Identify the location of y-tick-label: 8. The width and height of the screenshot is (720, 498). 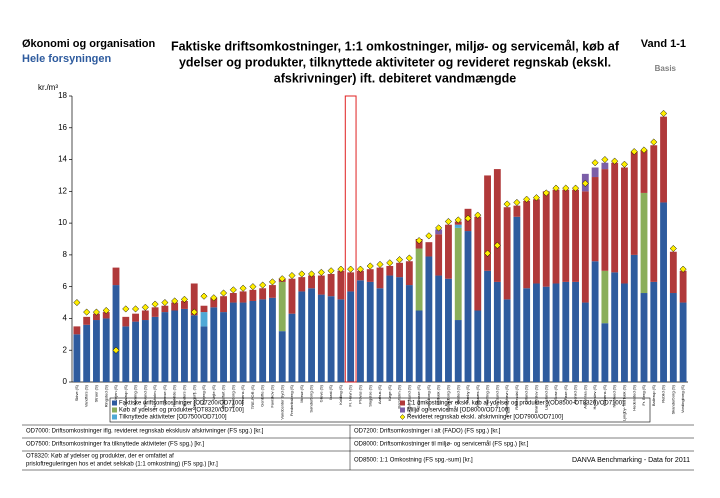
(65, 254).